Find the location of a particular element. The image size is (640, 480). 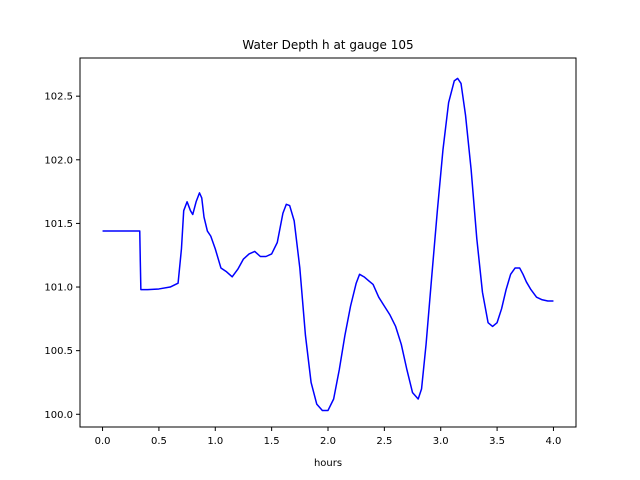

x-tick-label: 3.5 is located at coordinates (497, 441).